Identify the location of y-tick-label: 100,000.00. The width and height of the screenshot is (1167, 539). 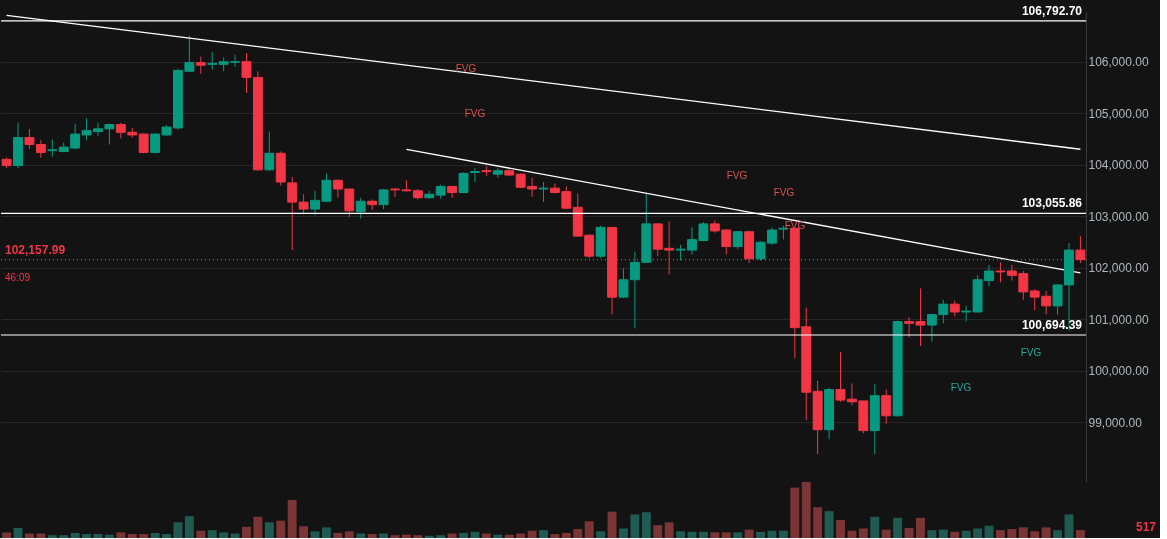
(1118, 371).